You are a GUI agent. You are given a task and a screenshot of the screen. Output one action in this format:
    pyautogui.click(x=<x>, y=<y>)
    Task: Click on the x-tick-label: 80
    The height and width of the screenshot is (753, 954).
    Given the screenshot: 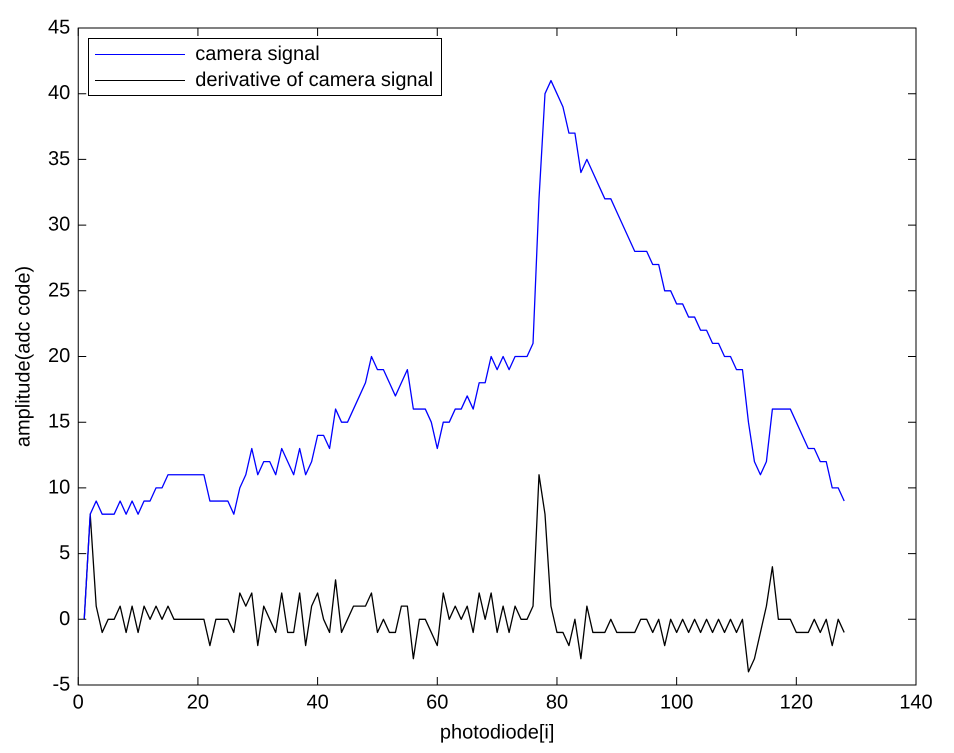 What is the action you would take?
    pyautogui.click(x=557, y=703)
    